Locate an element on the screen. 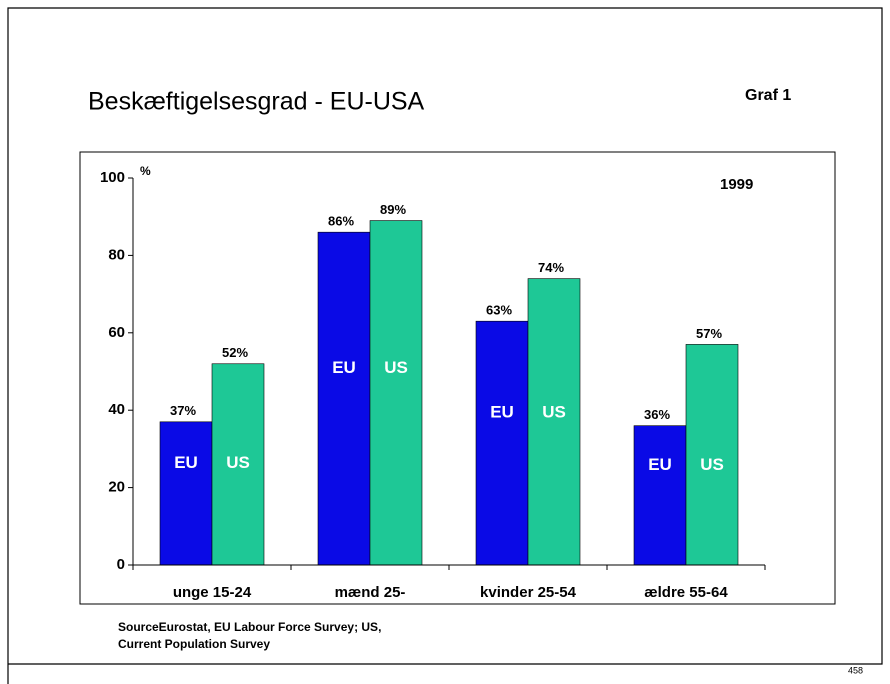 This screenshot has width=890, height=684. source: Current Population Survey is located at coordinates (194, 644).